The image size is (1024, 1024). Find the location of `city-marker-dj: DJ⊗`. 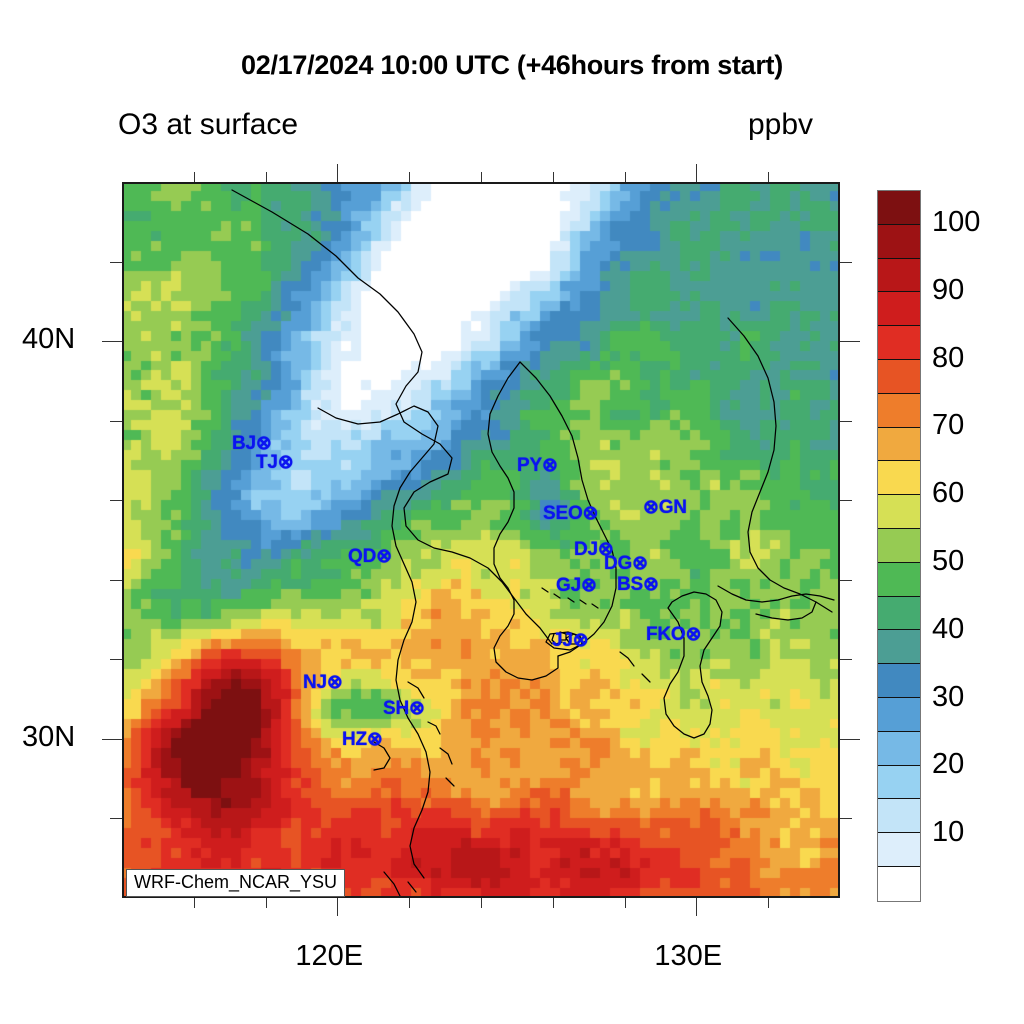

city-marker-dj: DJ⊗ is located at coordinates (594, 549).